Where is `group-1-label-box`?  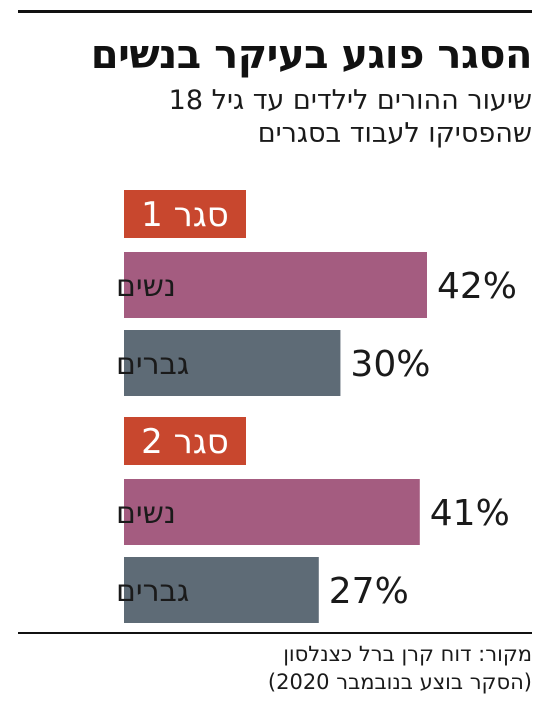
group-1-label-box is located at coordinates (185, 214).